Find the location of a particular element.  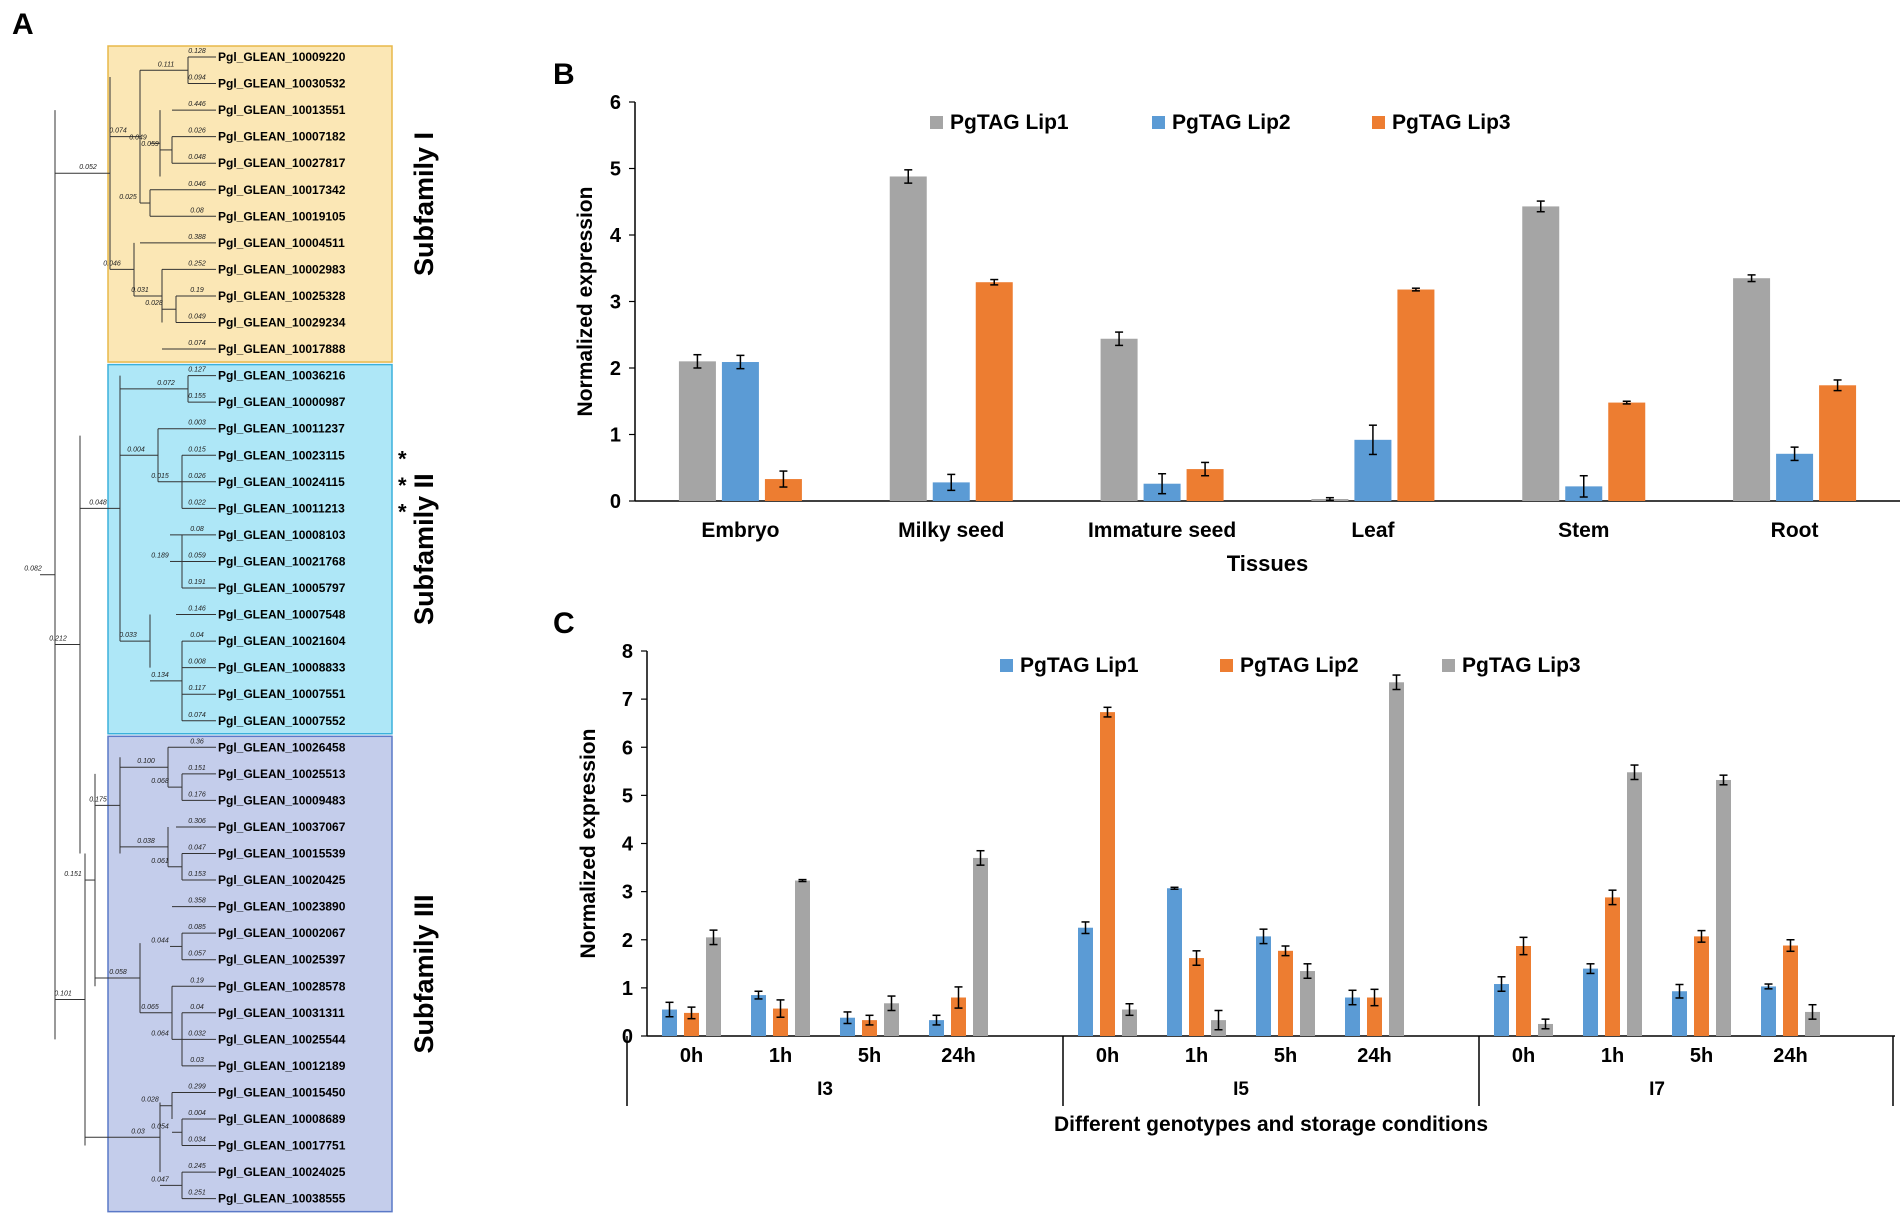

tree-leaf-label: Pgl_GLEAN_10004511 is located at coordinates (281, 243).